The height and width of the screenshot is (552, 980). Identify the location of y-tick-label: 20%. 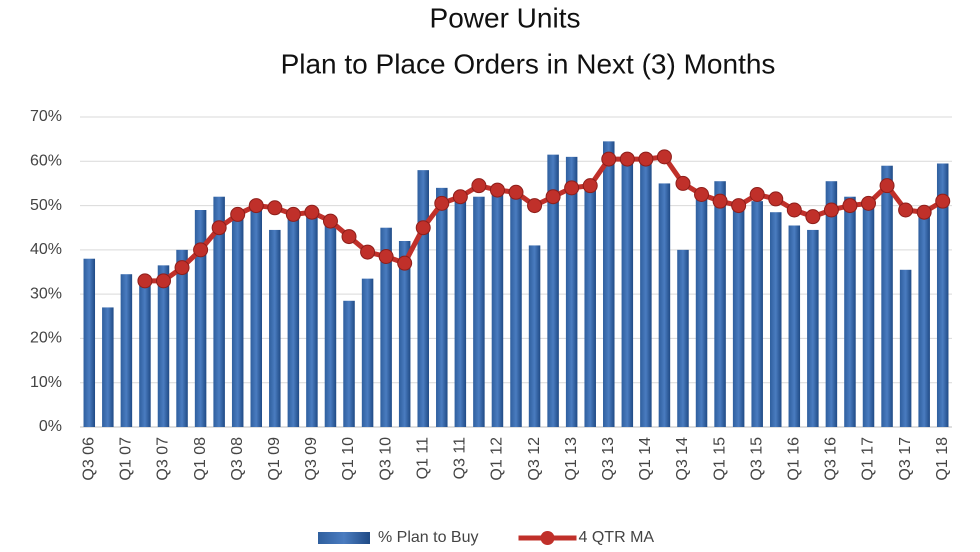
(46, 338).